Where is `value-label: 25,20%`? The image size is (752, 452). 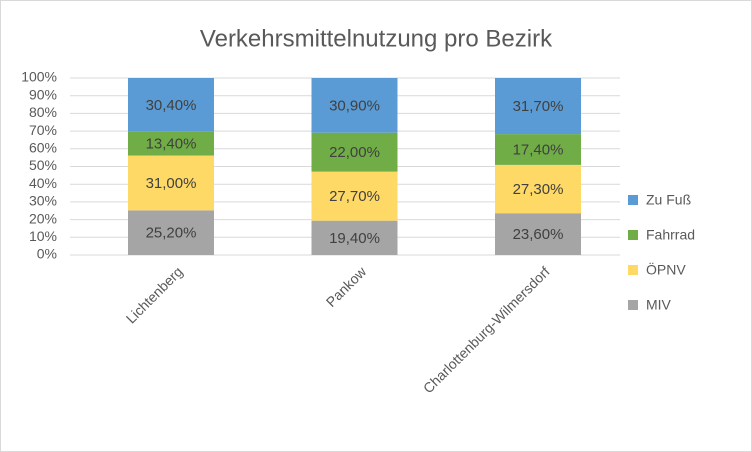 value-label: 25,20% is located at coordinates (171, 233).